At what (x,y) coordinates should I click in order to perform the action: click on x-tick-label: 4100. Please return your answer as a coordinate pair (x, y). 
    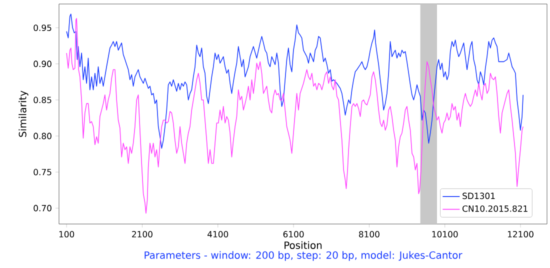
    Looking at the image, I should click on (218, 234).